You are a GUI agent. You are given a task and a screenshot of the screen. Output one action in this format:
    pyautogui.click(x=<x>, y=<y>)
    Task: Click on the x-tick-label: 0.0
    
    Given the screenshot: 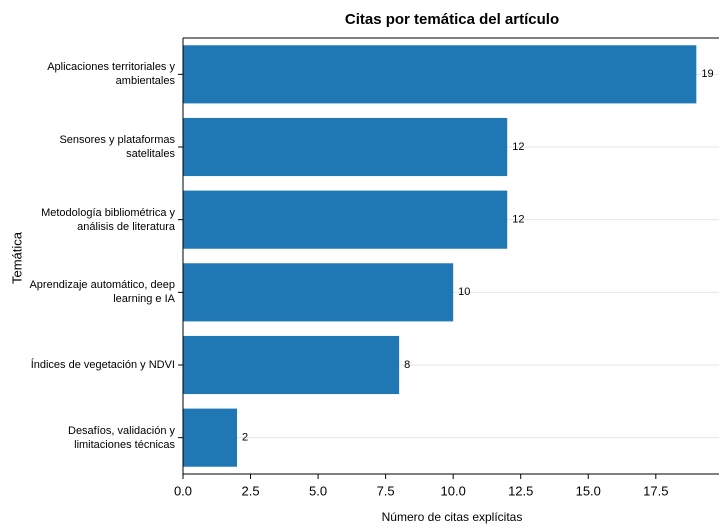 What is the action you would take?
    pyautogui.click(x=183, y=490)
    